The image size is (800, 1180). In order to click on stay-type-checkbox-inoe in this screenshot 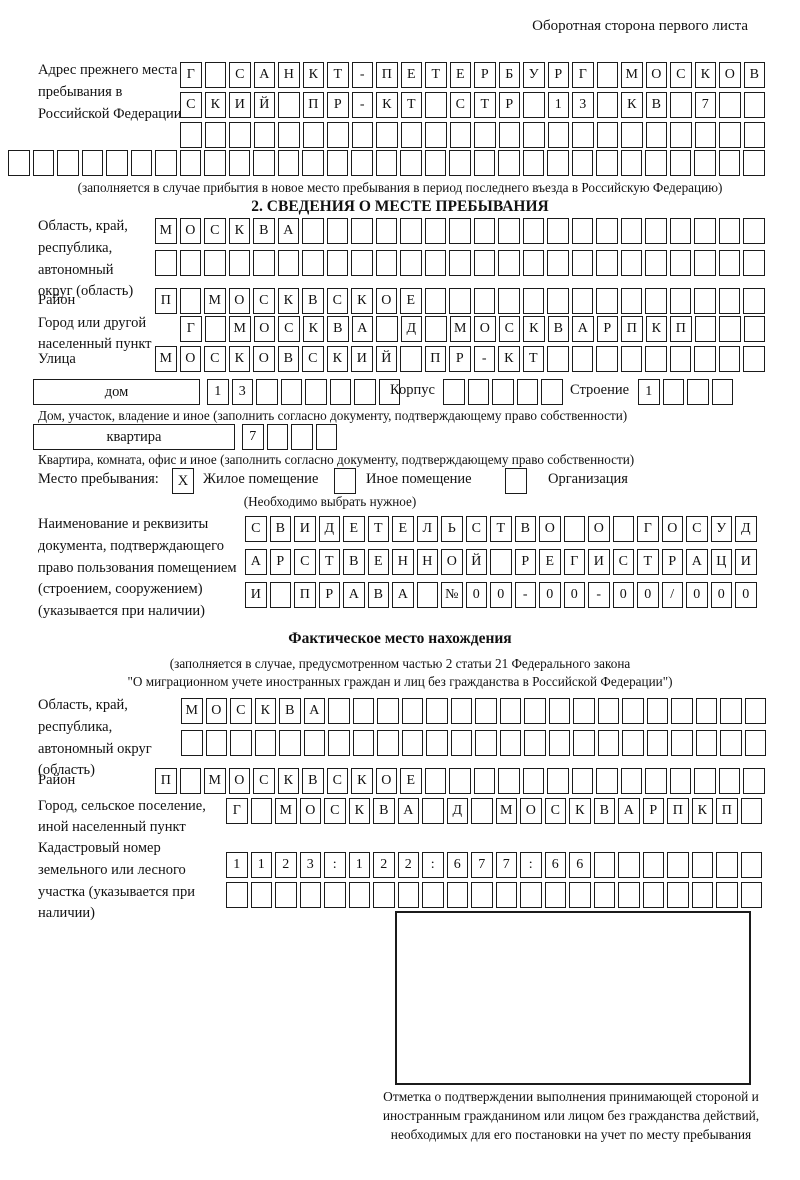, I will do `click(345, 481)`.